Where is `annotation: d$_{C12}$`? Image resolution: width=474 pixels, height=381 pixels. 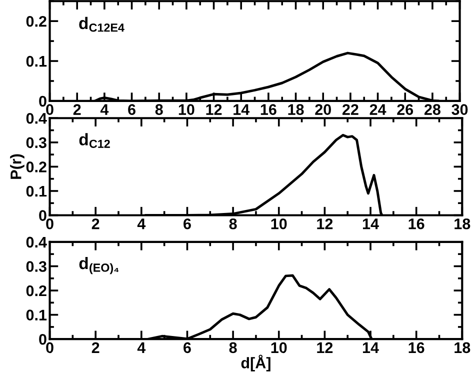 annotation: d$_{C12}$ is located at coordinates (94, 140).